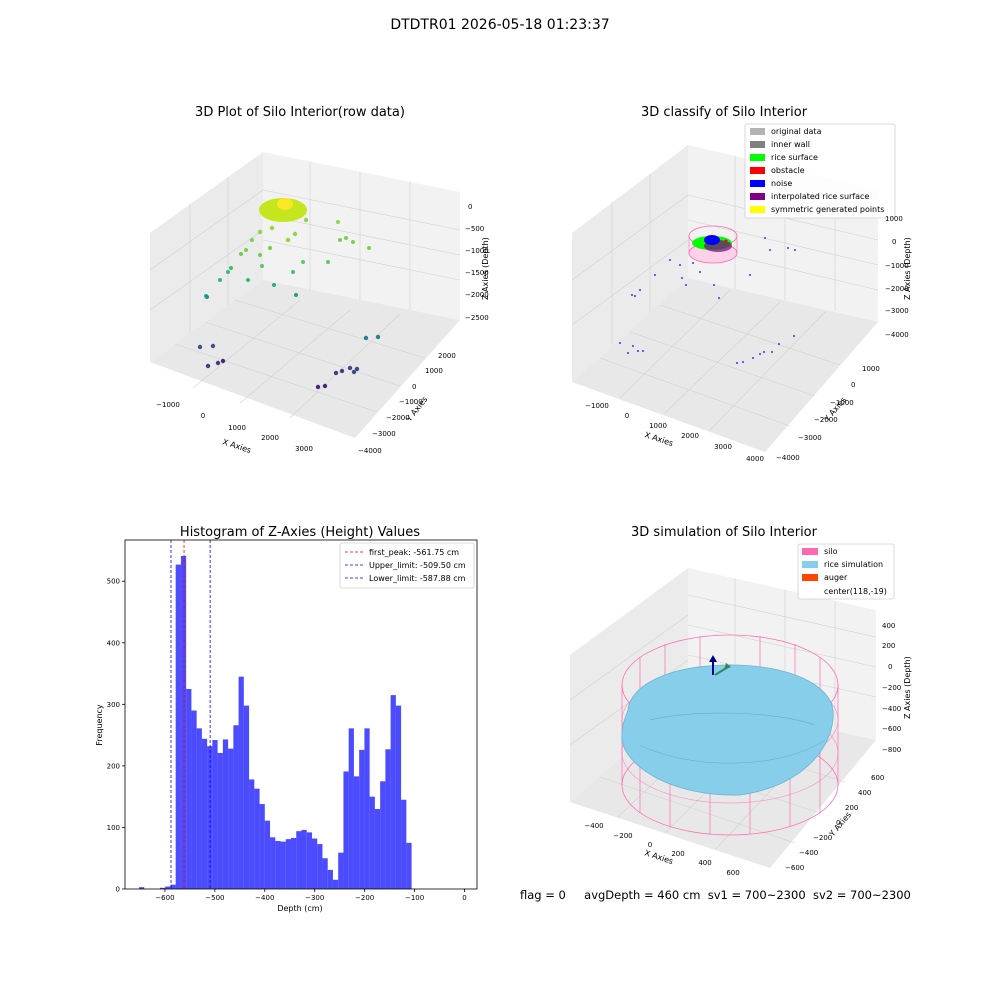  I want to click on classify-silo-ring, so click(713, 244).